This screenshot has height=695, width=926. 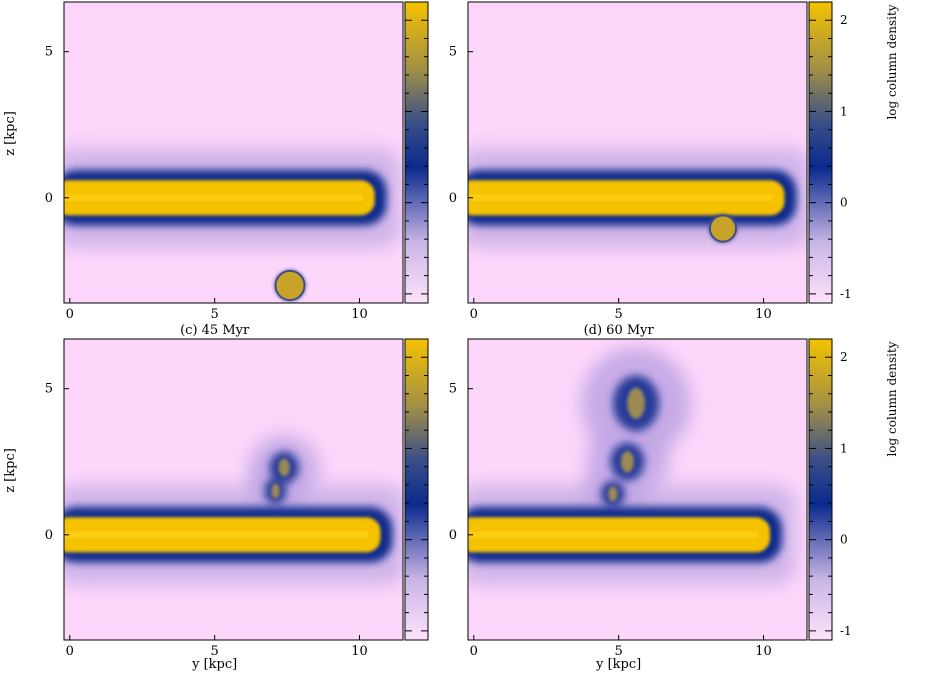 I want to click on panel-title: (d) 60 Myr, so click(x=619, y=330).